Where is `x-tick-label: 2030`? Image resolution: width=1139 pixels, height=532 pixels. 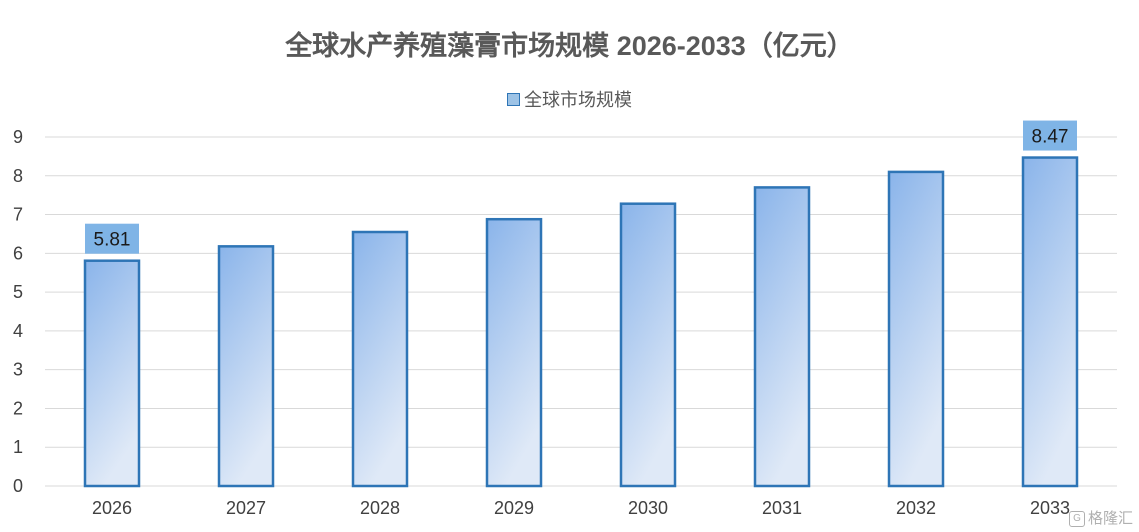
x-tick-label: 2030 is located at coordinates (648, 508).